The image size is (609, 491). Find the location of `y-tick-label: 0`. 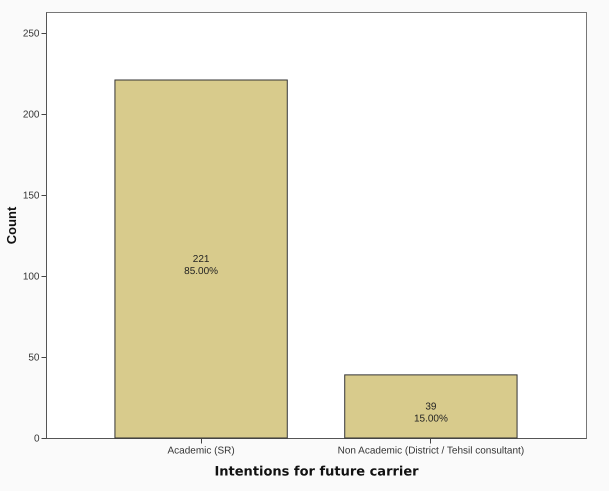

y-tick-label: 0 is located at coordinates (37, 439).